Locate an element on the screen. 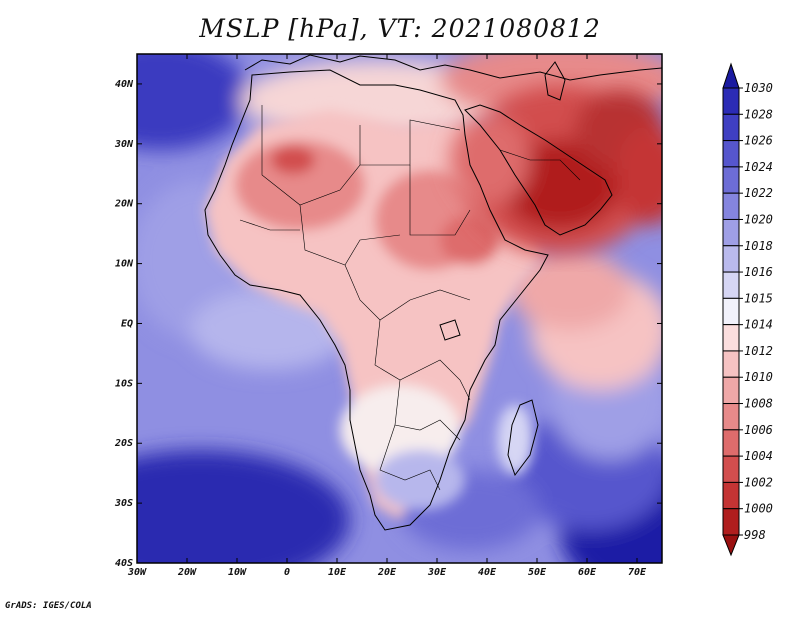  border-a is located at coordinates (311, 155).